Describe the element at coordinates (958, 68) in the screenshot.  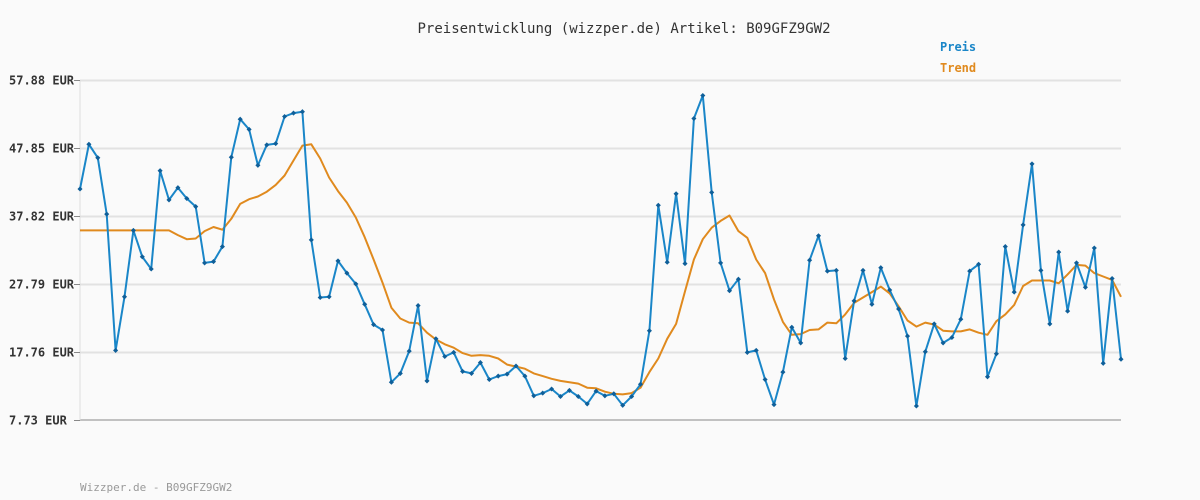
I see `legend-trend: Trend` at that location.